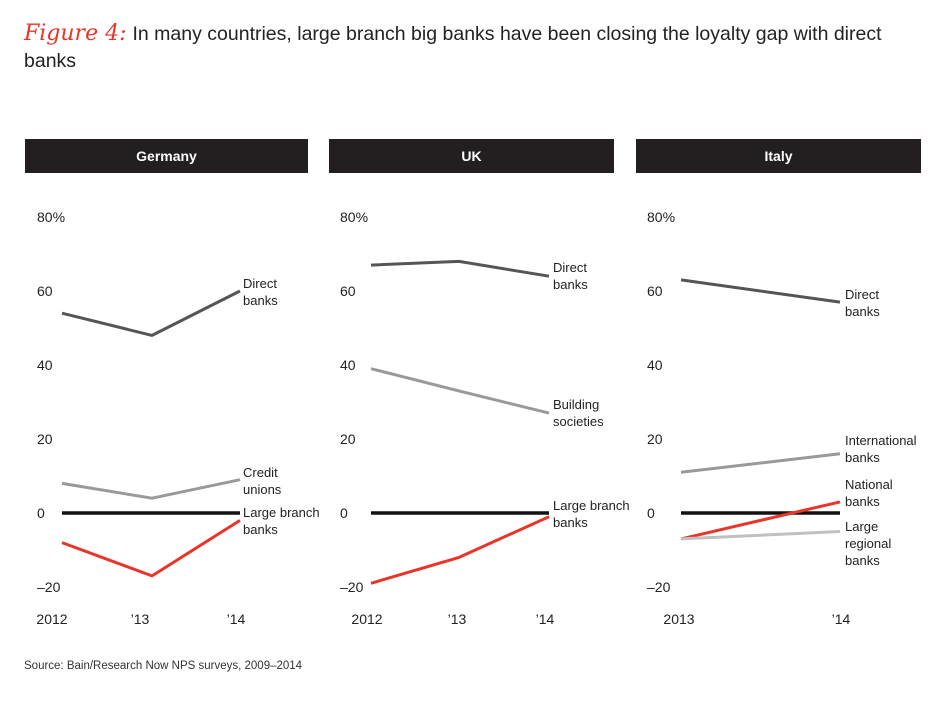 The image size is (950, 701). I want to click on italy-header-title: Italy, so click(778, 156).